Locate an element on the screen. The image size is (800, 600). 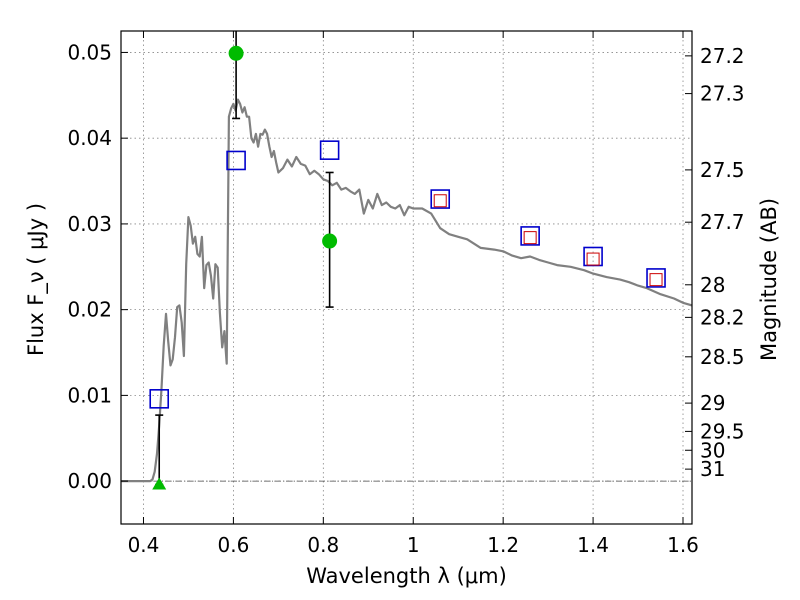
y-tick-label: 0.03 is located at coordinates (89, 224).